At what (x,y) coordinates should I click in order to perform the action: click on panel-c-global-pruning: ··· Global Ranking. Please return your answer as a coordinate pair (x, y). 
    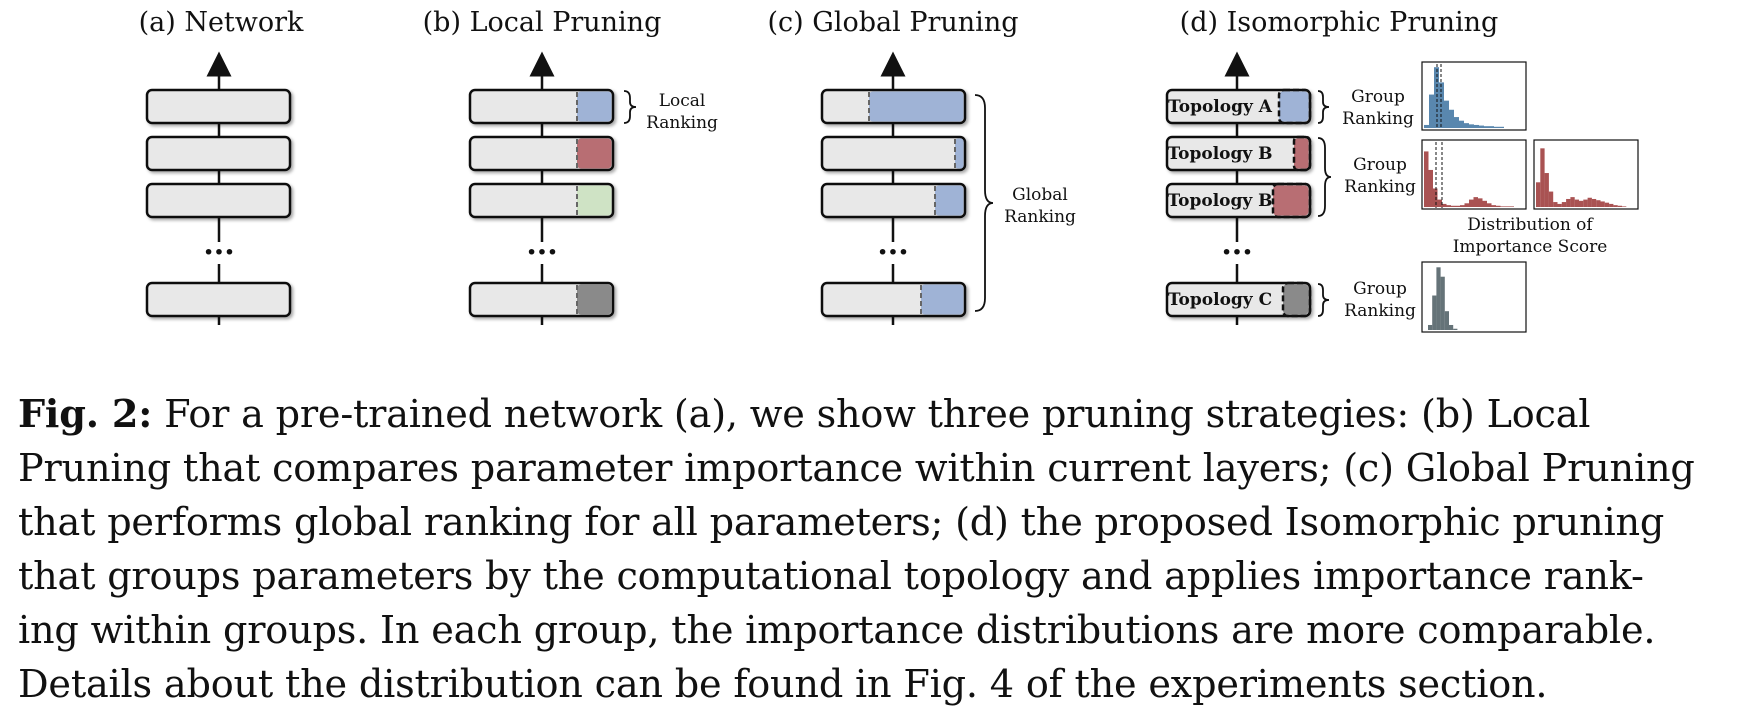
    Looking at the image, I should click on (948, 188).